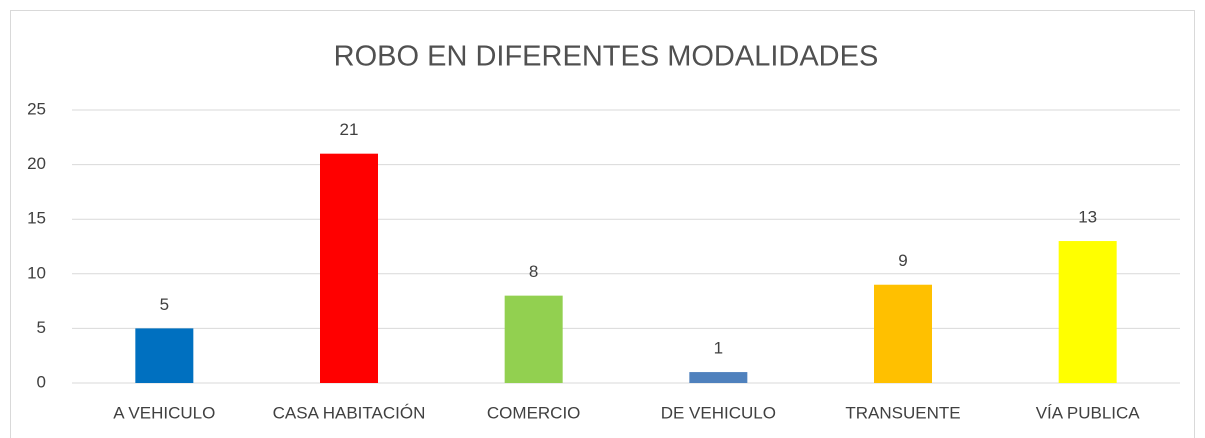 The image size is (1205, 438). Describe the element at coordinates (164, 304) in the screenshot. I see `data-label: 5` at that location.